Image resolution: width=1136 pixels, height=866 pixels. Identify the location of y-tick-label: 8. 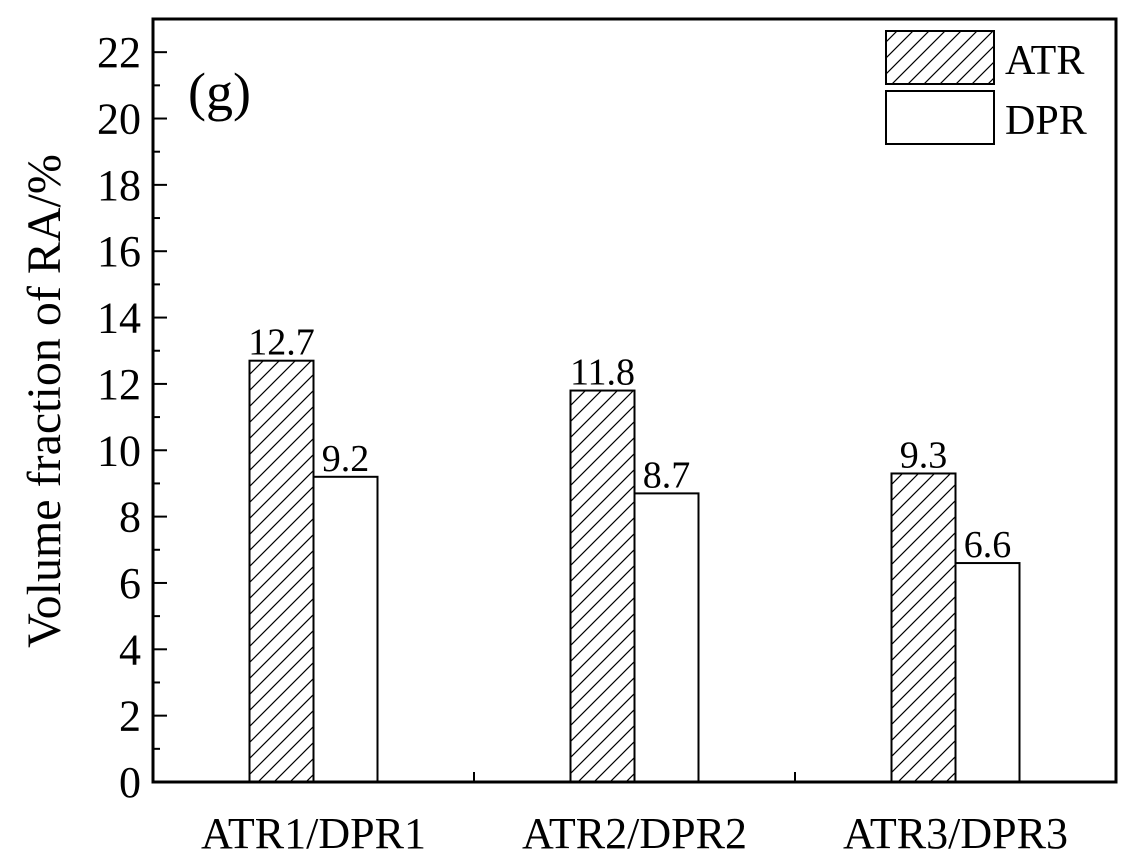
(130, 517).